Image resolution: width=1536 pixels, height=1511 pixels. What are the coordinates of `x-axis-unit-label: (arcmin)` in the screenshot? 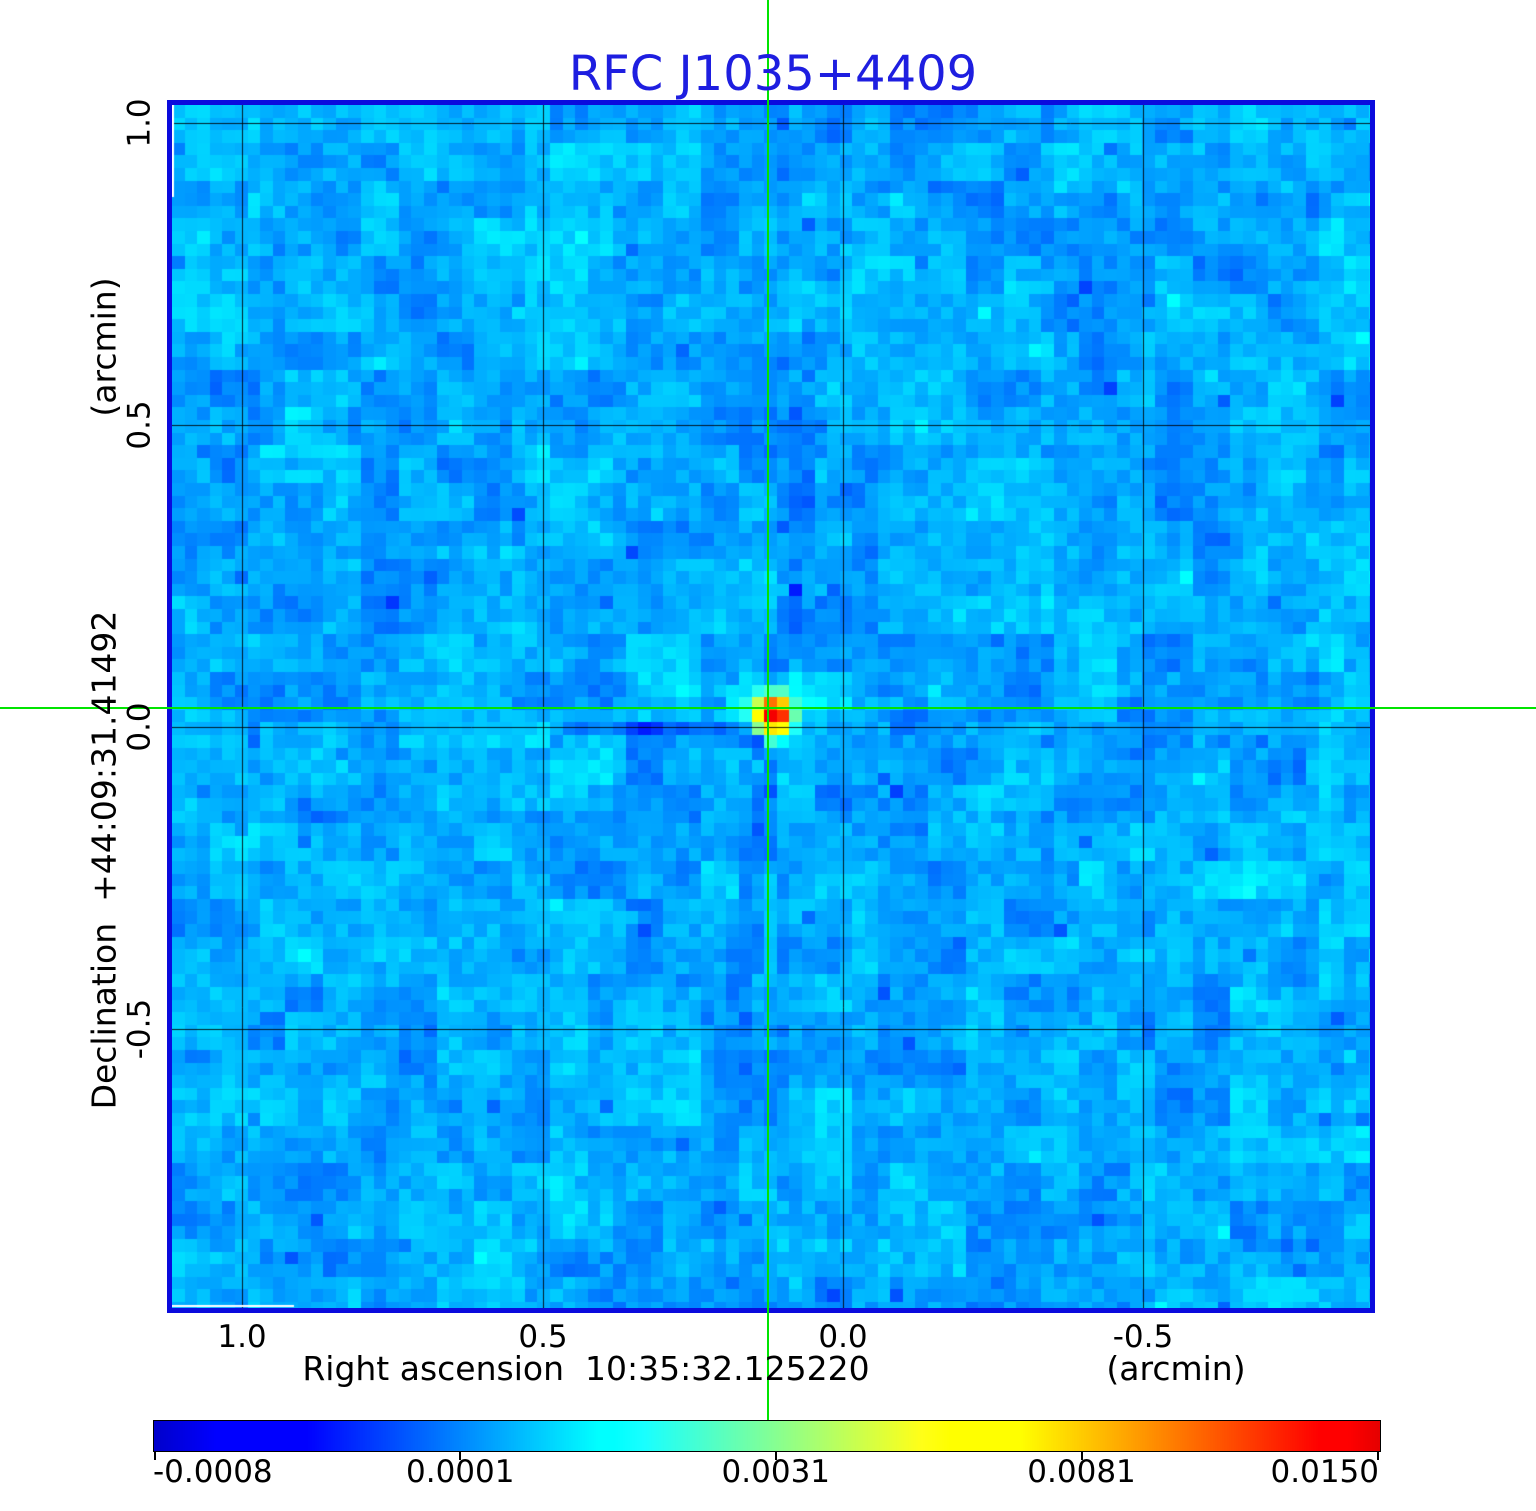 It's located at (1176, 1368).